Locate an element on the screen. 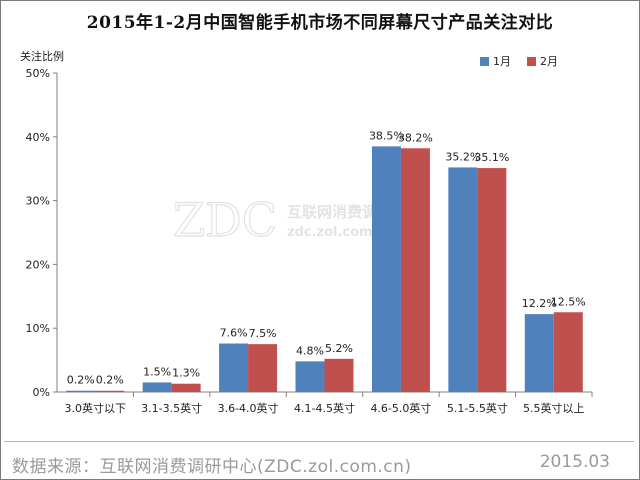 This screenshot has width=640, height=480. legend-item-series-1: 1月 is located at coordinates (495, 61).